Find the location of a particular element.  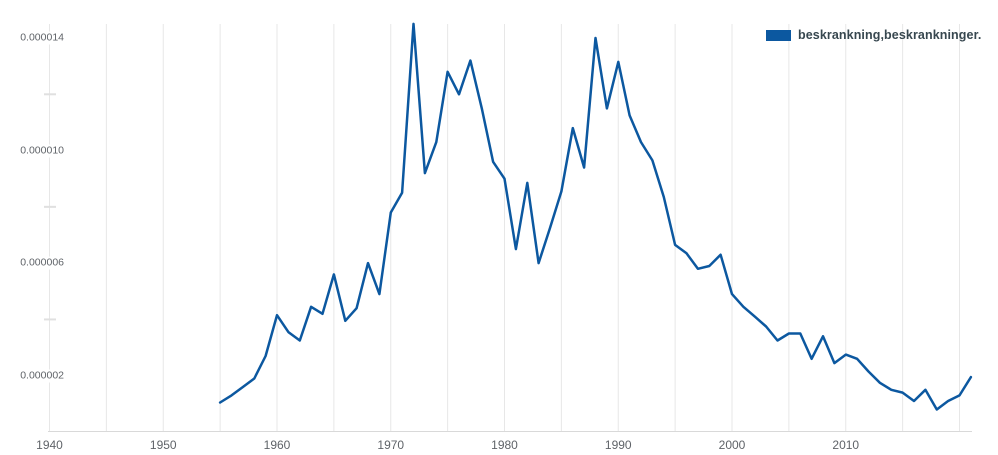

legend-label: beskrankning,beskrankninger. is located at coordinates (890, 35).